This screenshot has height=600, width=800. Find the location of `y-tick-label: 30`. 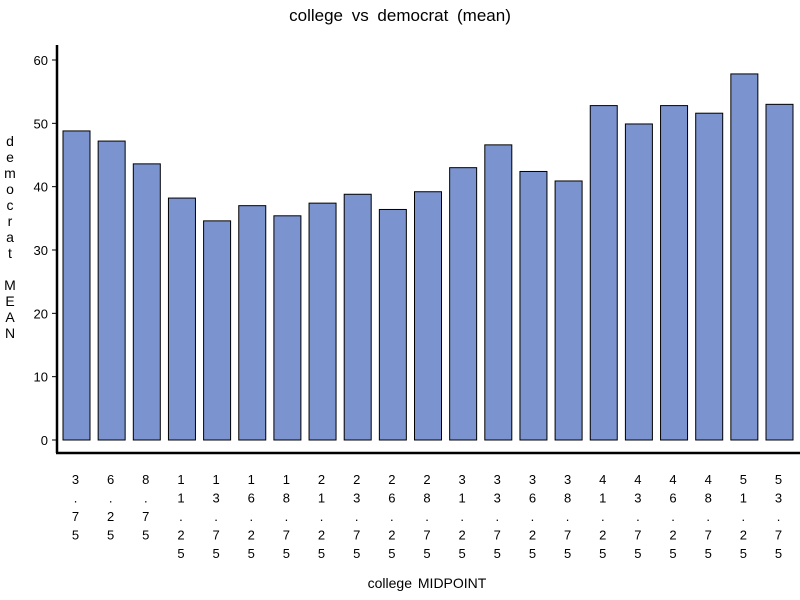

y-tick-label: 30 is located at coordinates (41, 250).